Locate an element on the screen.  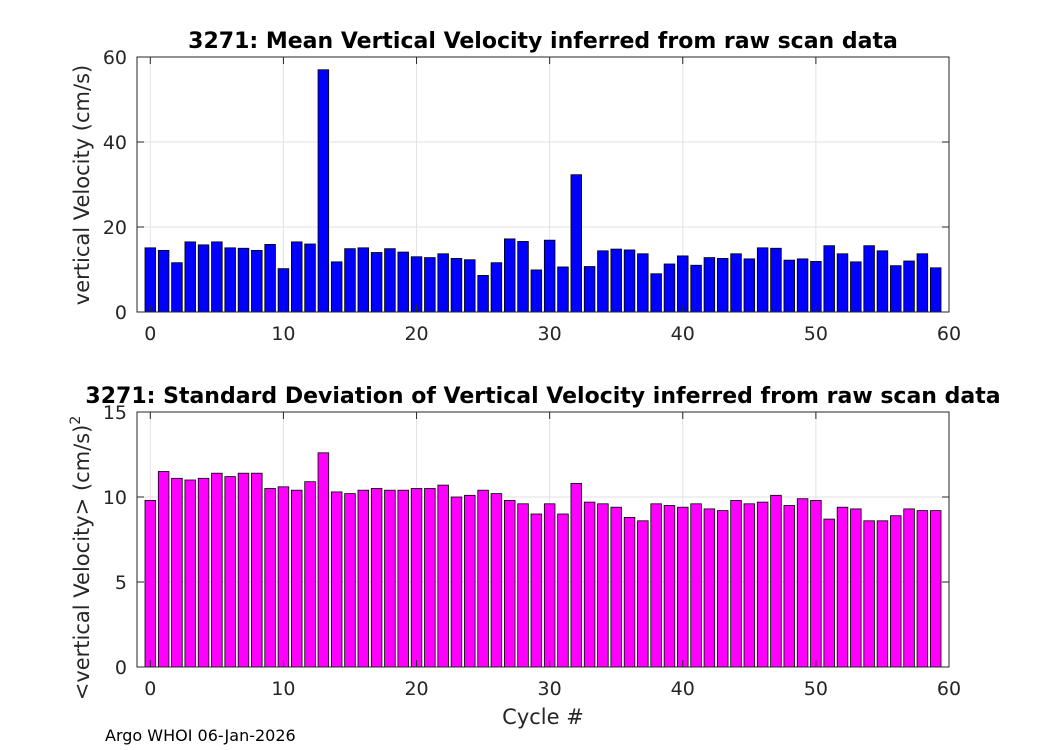
y-axis-label: <vertical Velocity> (cm/s)2 is located at coordinates (81, 558).